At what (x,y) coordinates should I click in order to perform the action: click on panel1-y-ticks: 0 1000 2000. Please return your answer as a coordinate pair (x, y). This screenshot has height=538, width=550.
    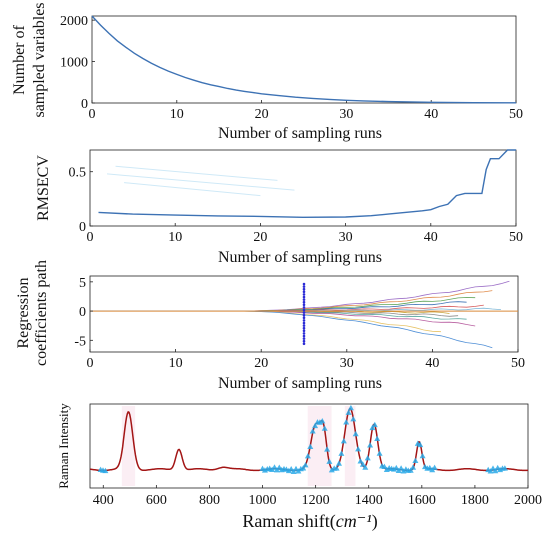
    Looking at the image, I should click on (77, 63).